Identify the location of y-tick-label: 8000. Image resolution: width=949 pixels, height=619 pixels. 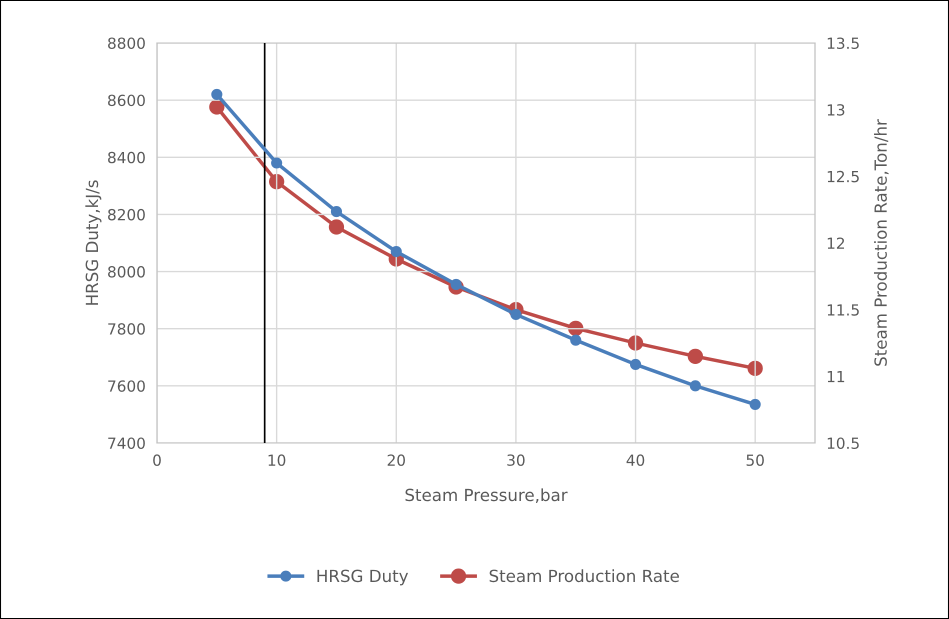
(126, 272).